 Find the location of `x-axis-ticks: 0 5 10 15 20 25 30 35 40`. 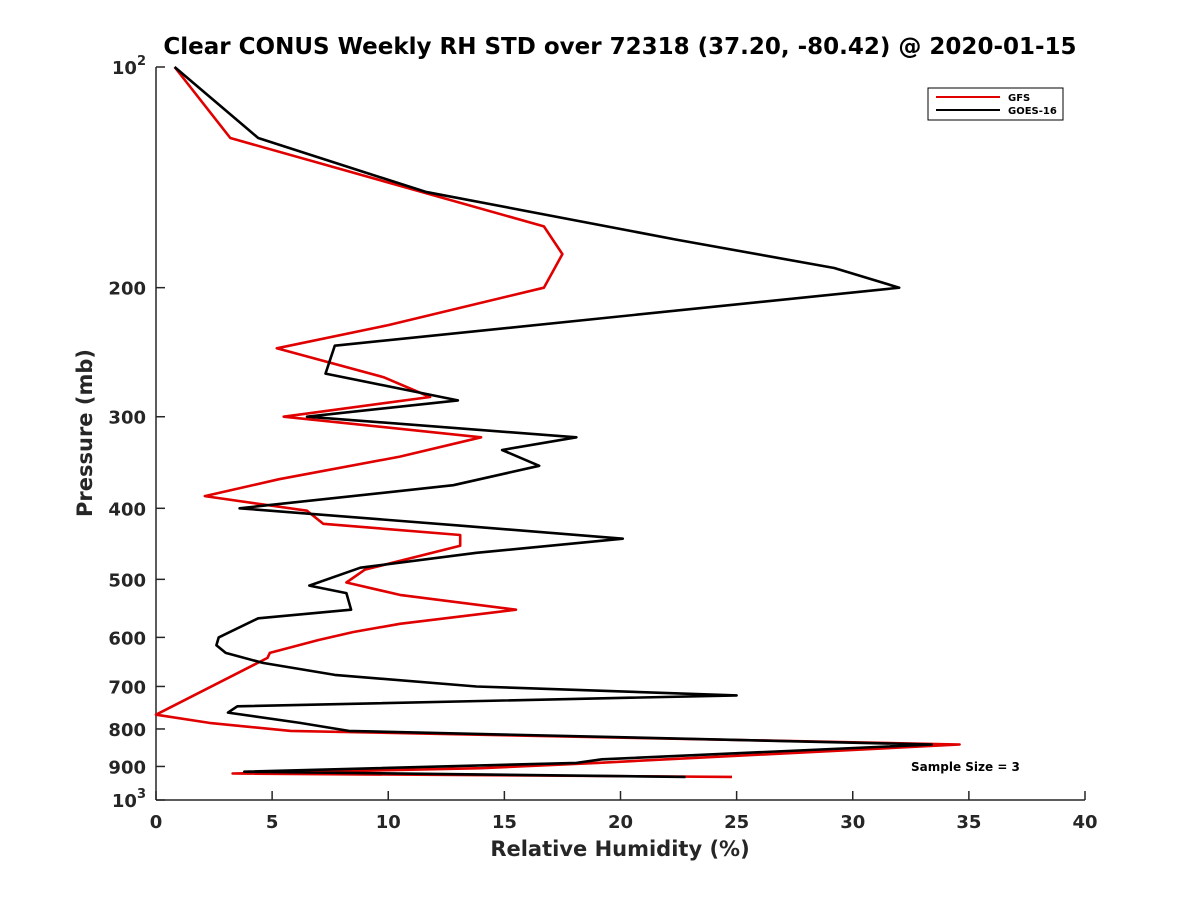

x-axis-ticks: 0 5 10 15 20 25 30 35 40 is located at coordinates (624, 812).